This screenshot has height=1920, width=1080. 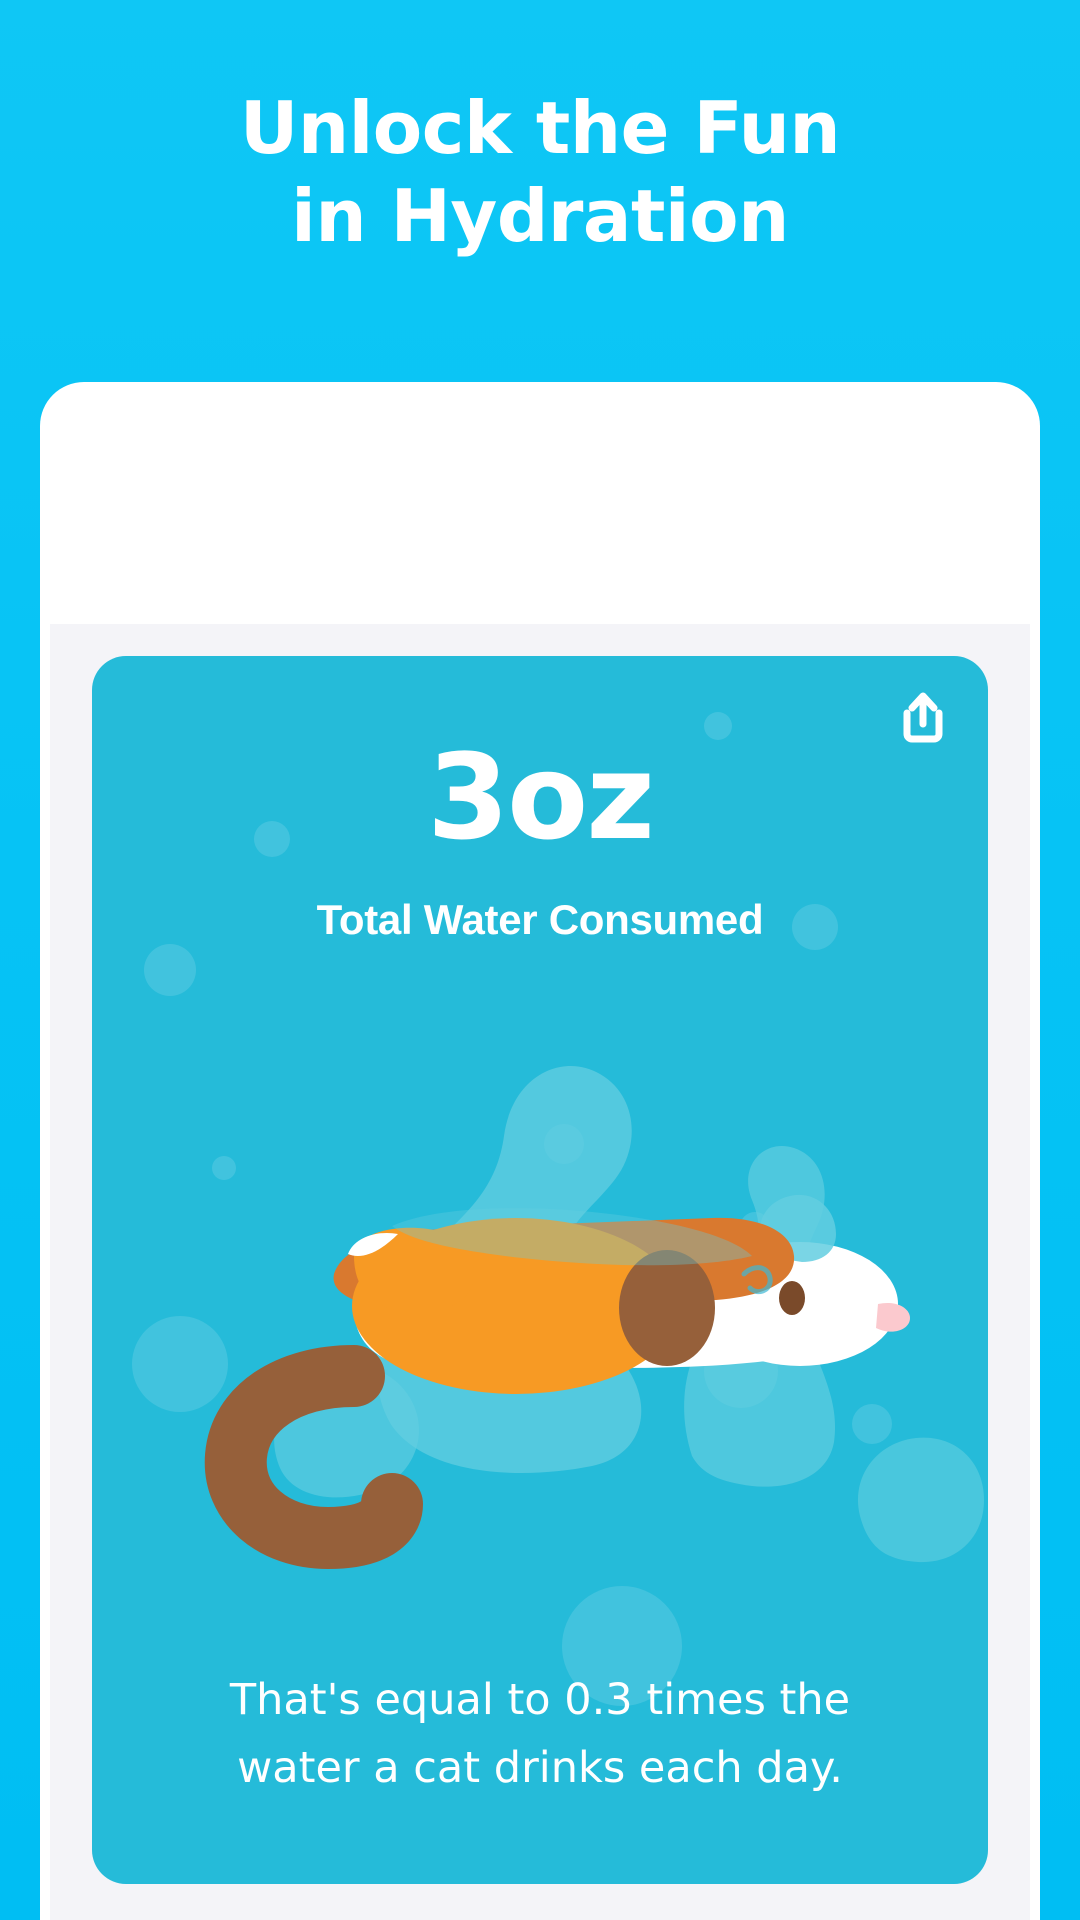 I want to click on total-value: 3oz, so click(x=541, y=797).